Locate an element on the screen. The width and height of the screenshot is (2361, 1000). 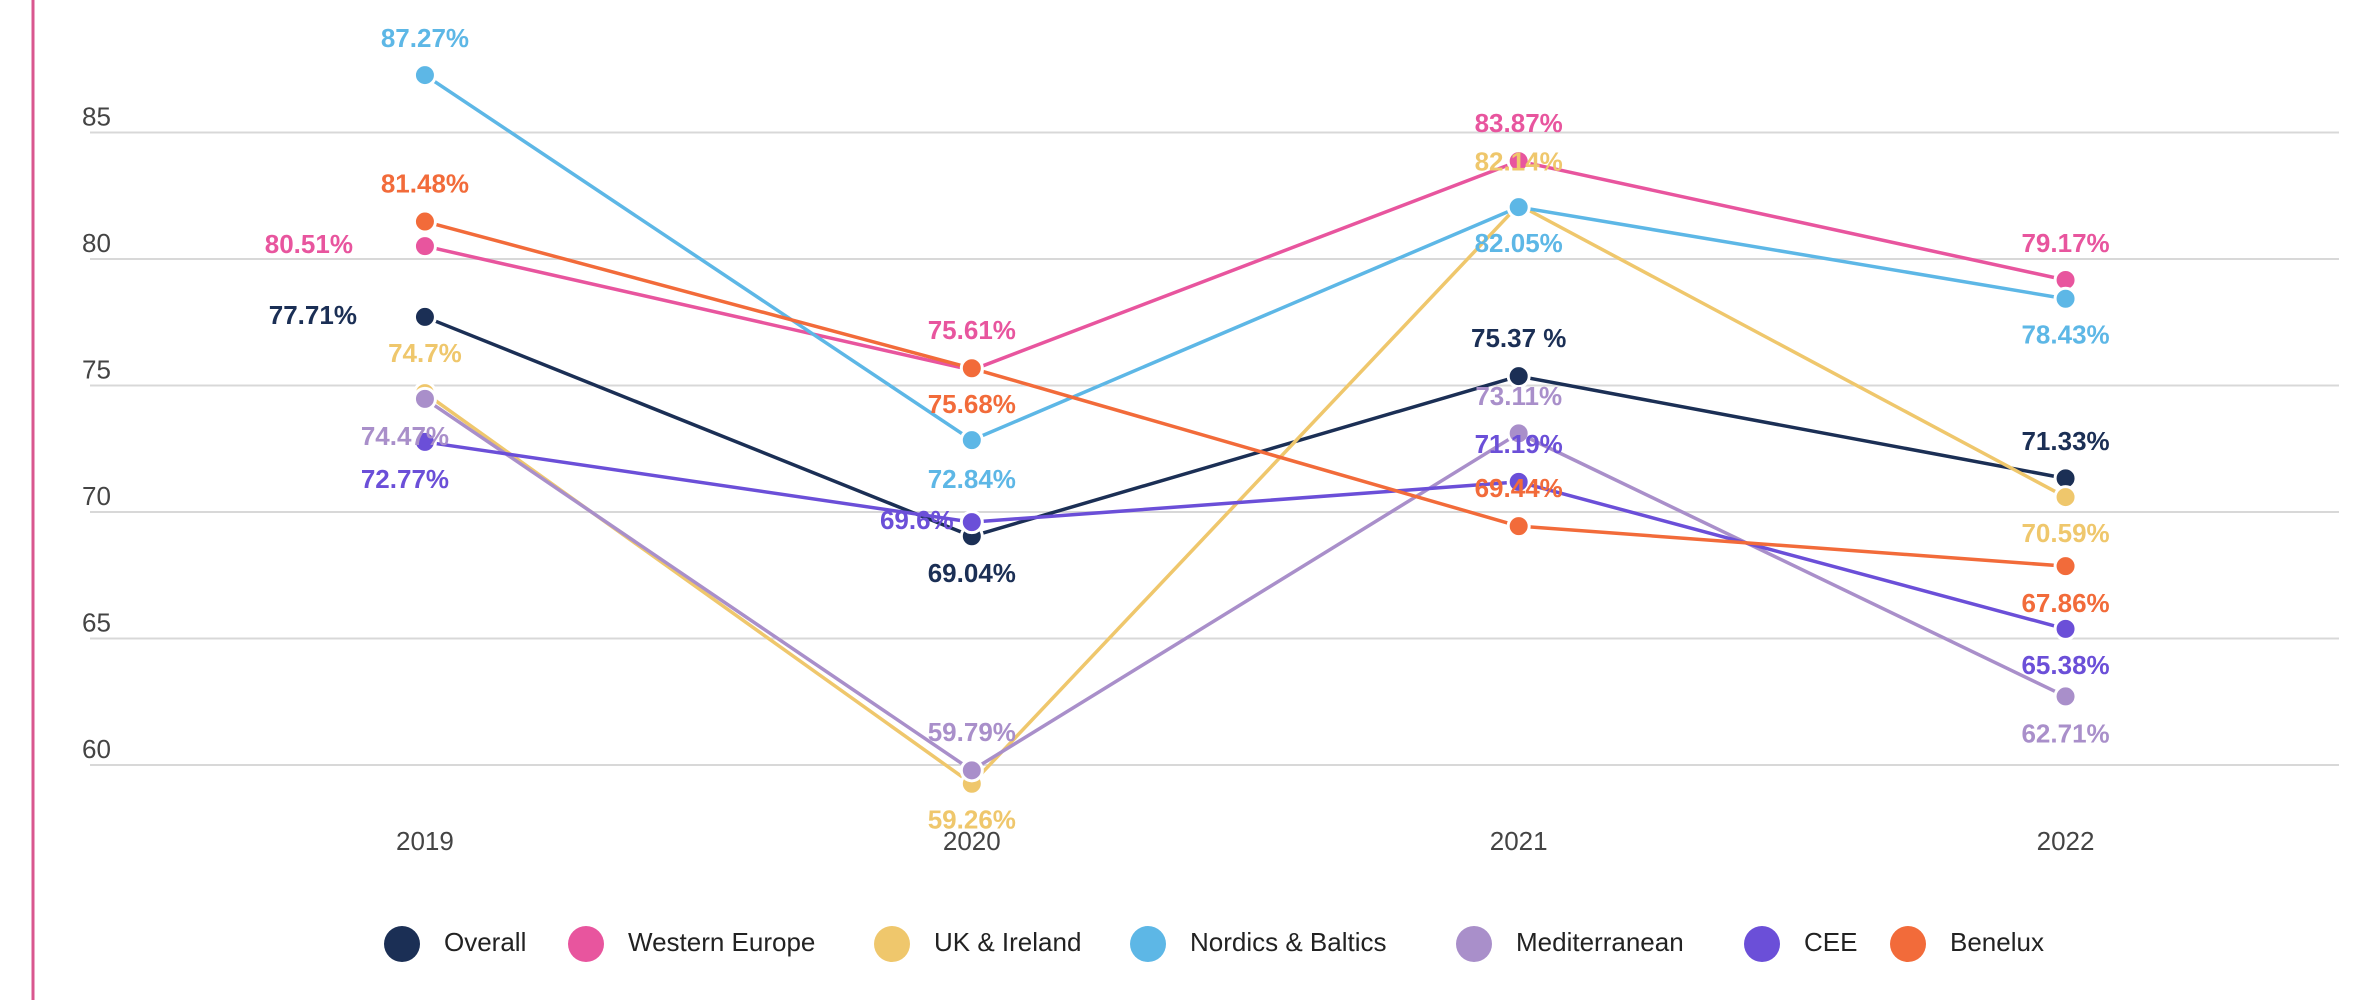
legend-label: CEE is located at coordinates (1830, 942).